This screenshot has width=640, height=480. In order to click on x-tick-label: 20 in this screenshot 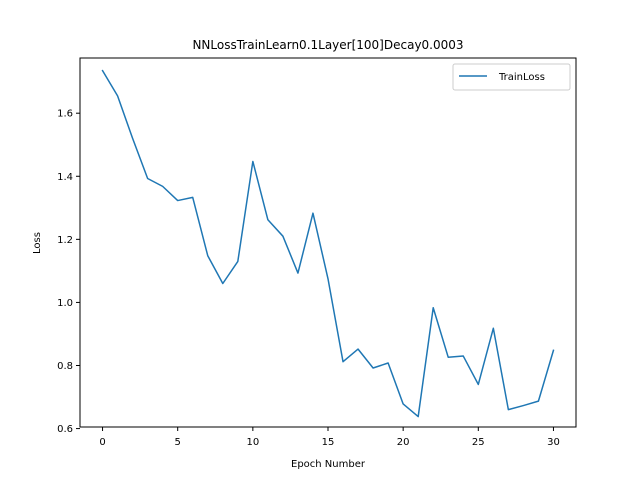, I will do `click(403, 442)`.